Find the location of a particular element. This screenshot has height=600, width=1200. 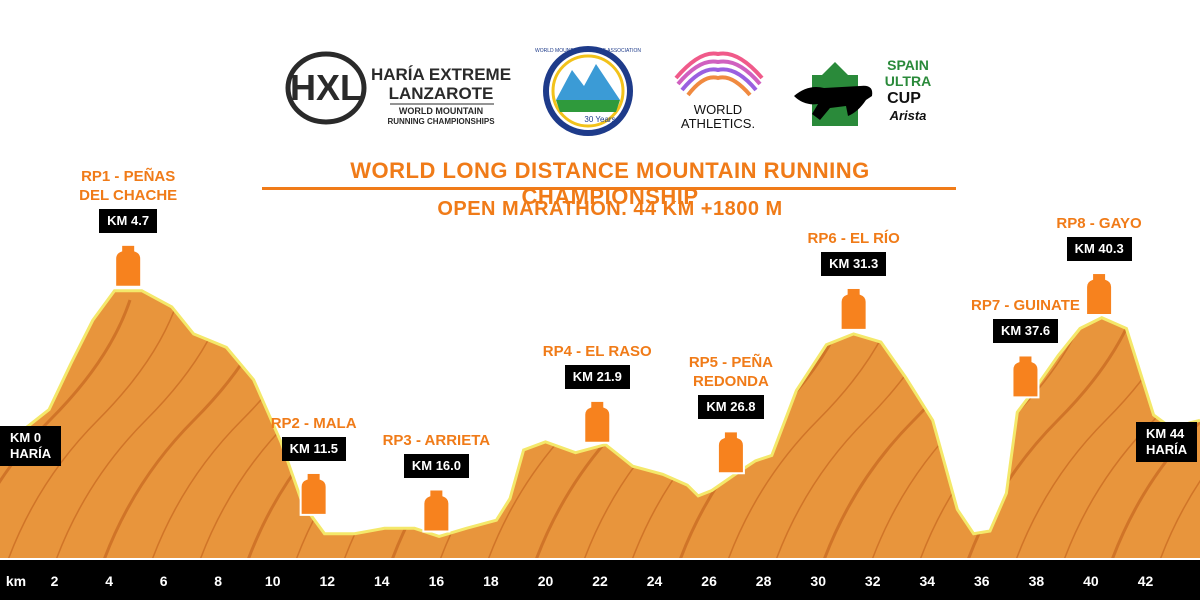

start-label: KM 0 HARÍA is located at coordinates (31, 446).